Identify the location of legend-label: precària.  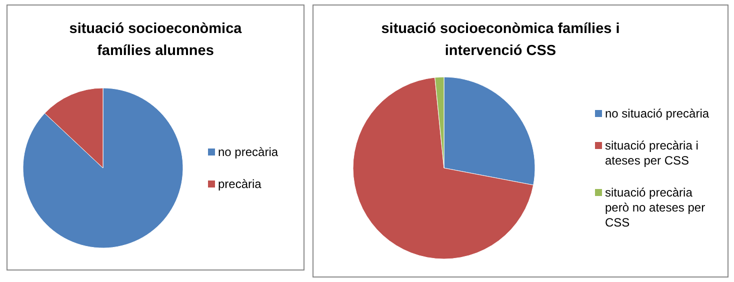
(240, 184).